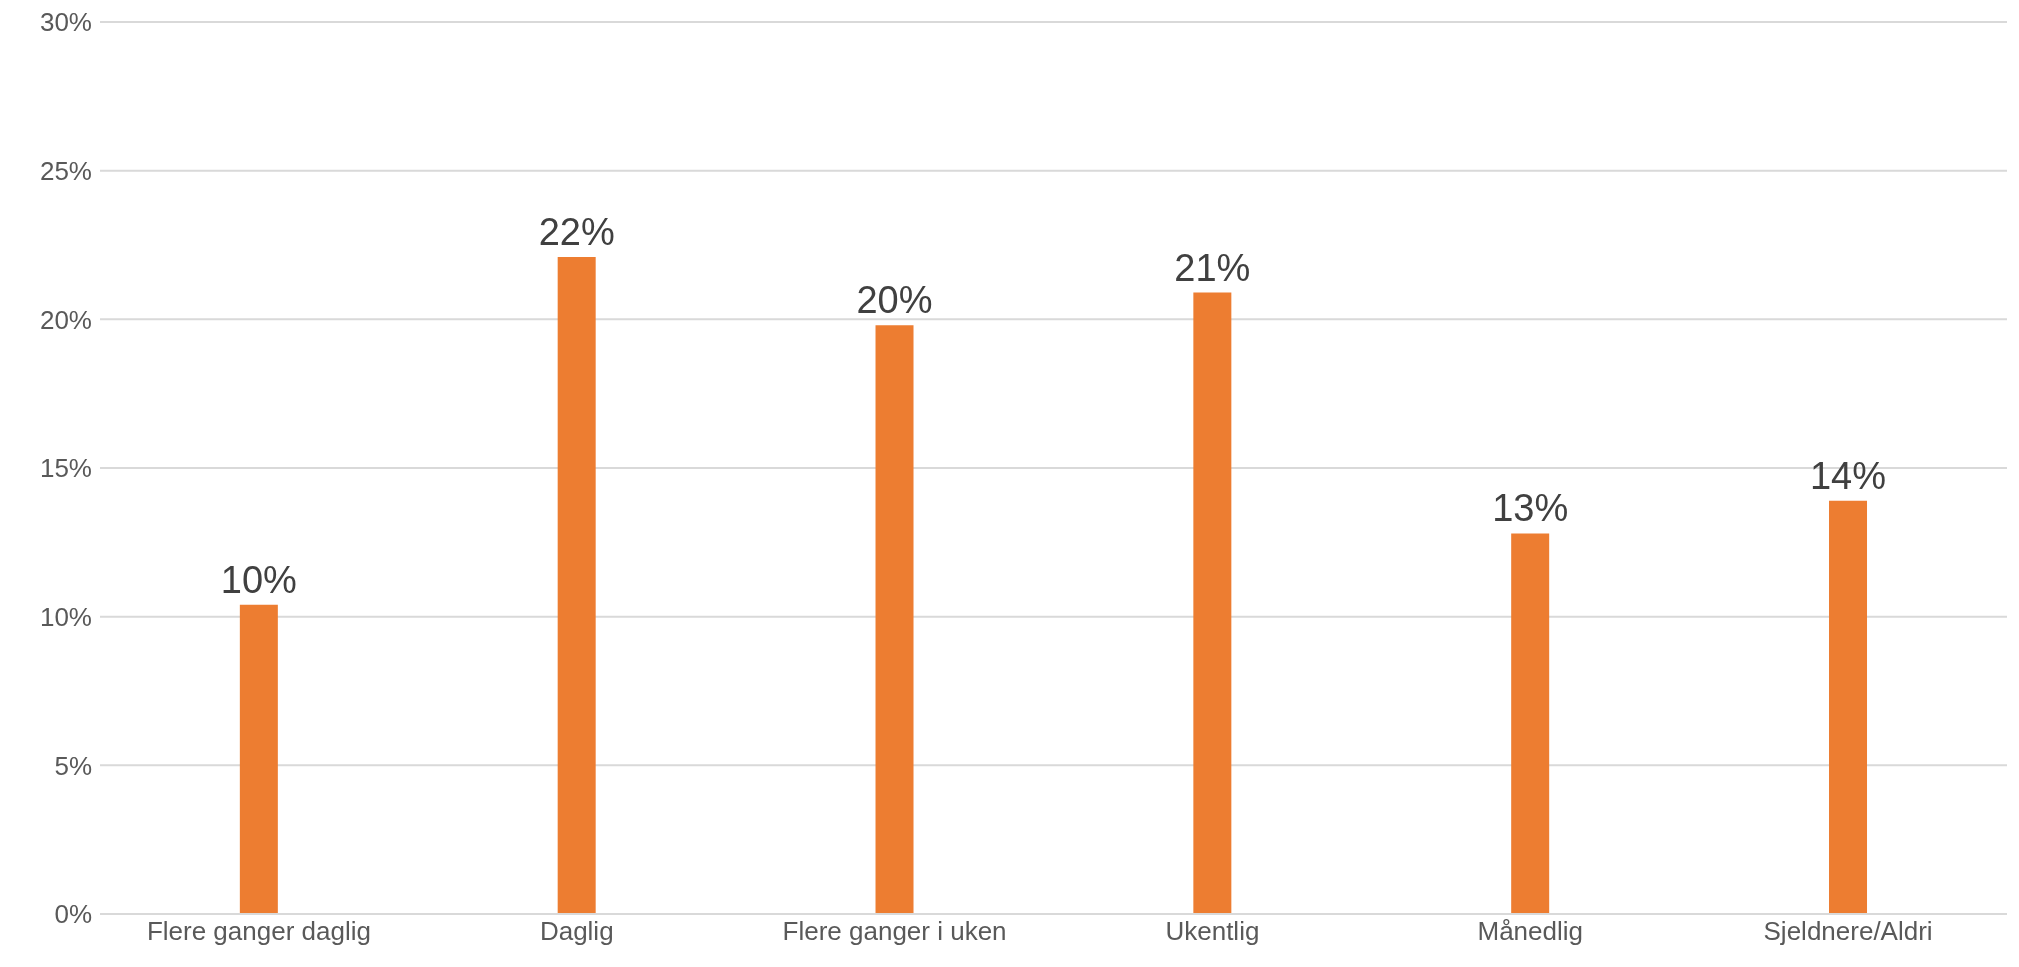 This screenshot has width=2019, height=967. I want to click on y-tick-label: 25%, so click(65, 170).